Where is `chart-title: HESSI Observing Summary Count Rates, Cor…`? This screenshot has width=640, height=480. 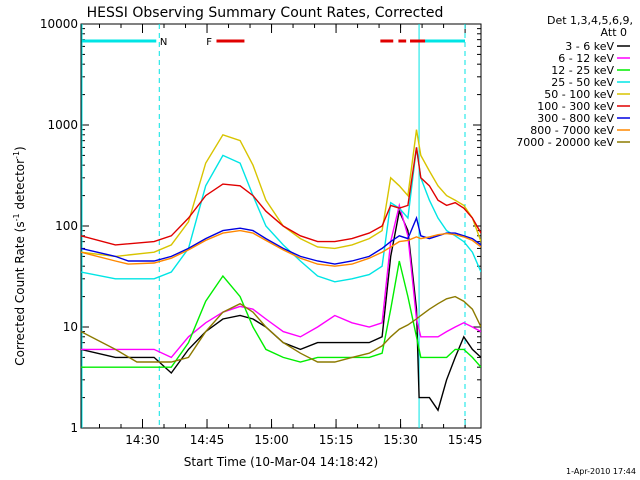
chart-title: HESSI Observing Summary Count Rates, Cor… is located at coordinates (265, 13).